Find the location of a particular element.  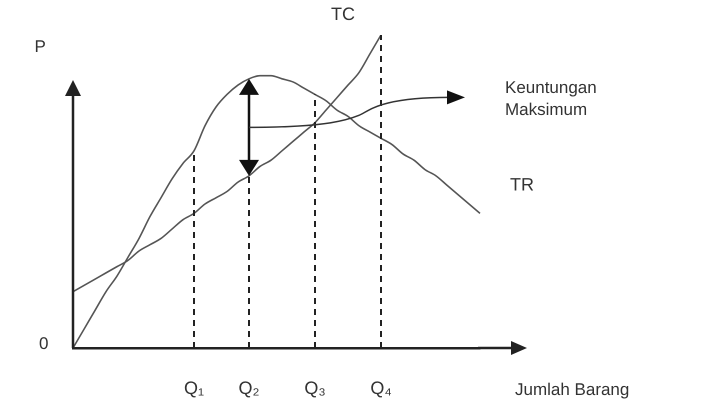

series-label: TC is located at coordinates (343, 14).